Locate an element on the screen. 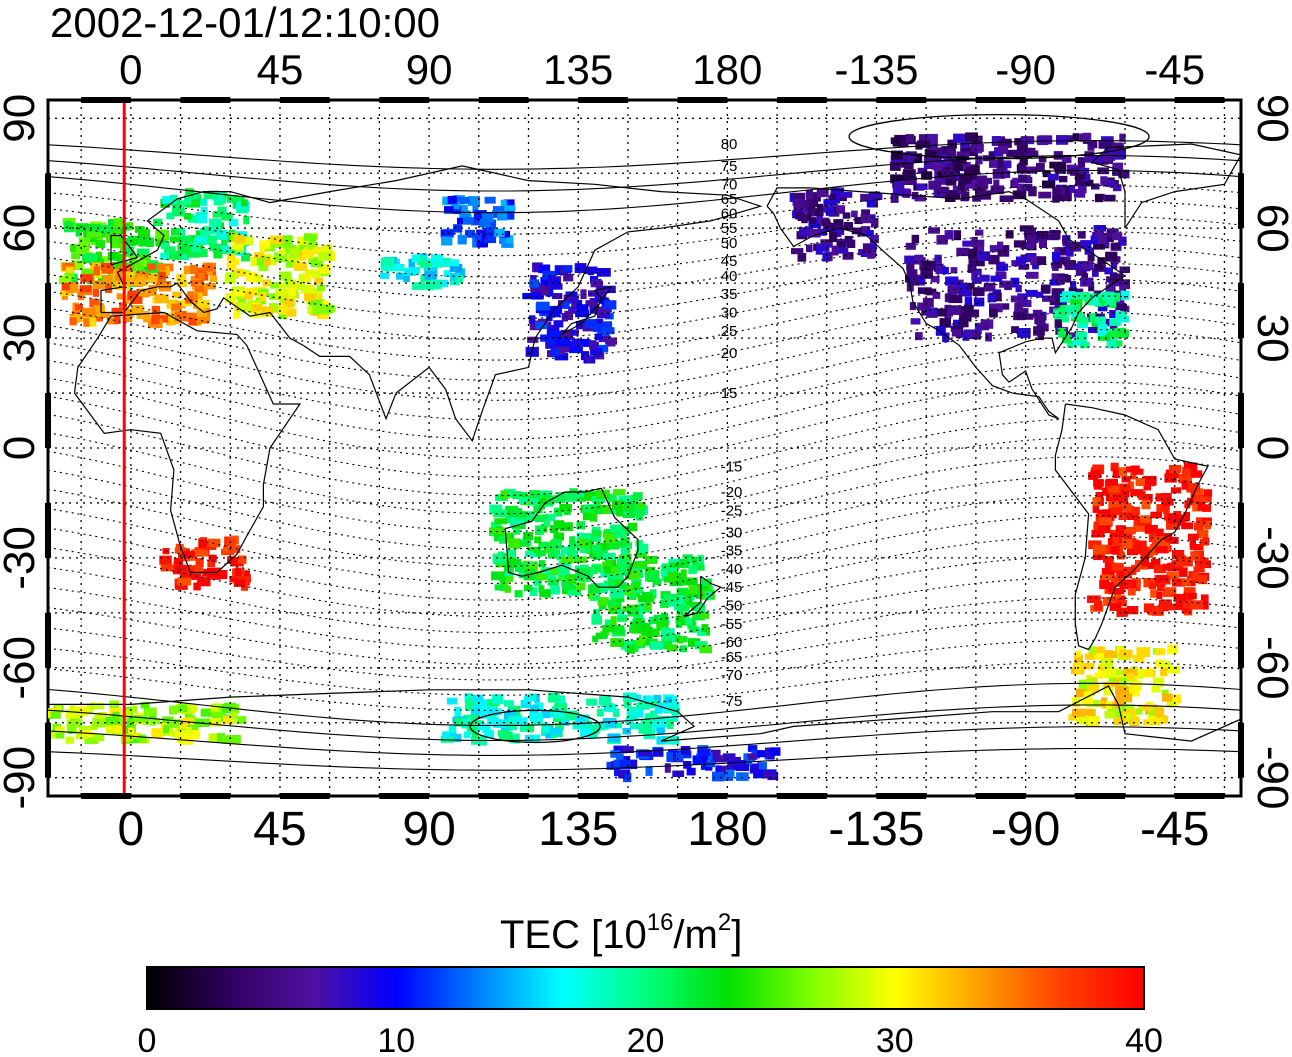  left-lat-tick-label: 90 is located at coordinates (22, 118).